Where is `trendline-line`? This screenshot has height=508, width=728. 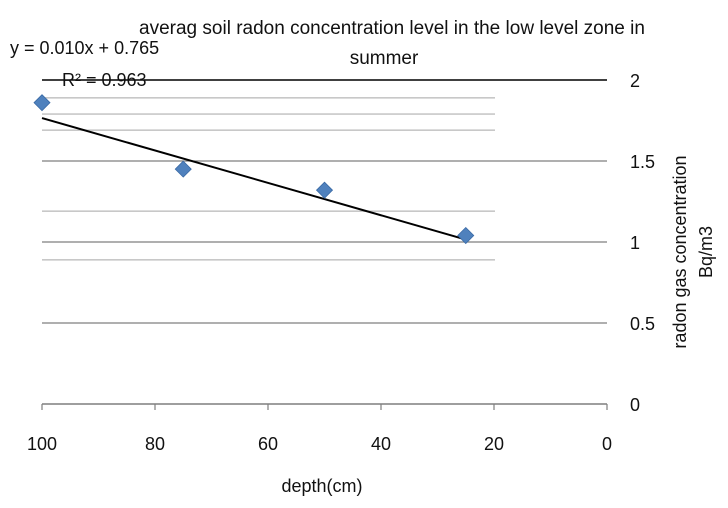 trendline-line is located at coordinates (254, 179).